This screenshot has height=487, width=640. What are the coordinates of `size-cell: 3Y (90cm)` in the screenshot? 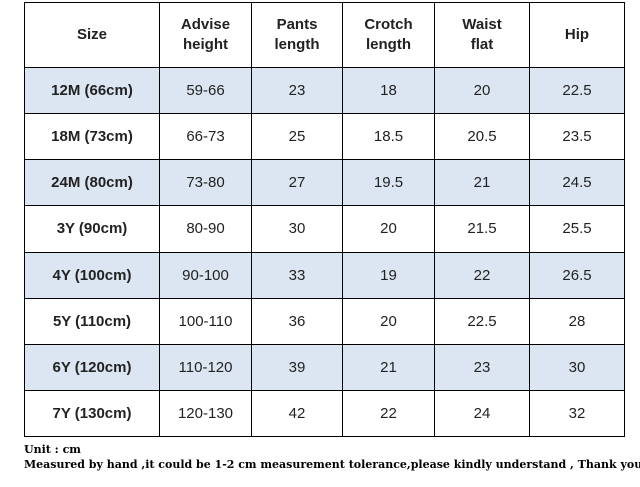 It's located at (92, 229).